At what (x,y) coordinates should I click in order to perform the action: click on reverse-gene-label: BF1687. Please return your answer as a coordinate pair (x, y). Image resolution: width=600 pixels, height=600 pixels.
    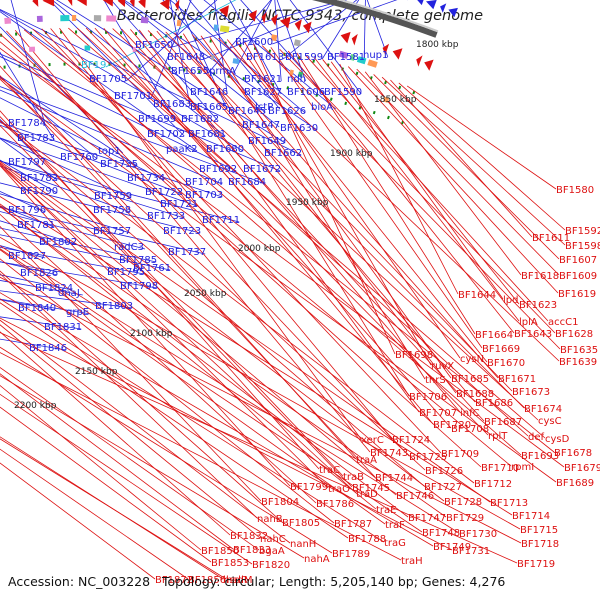
    Looking at the image, I should click on (503, 422).